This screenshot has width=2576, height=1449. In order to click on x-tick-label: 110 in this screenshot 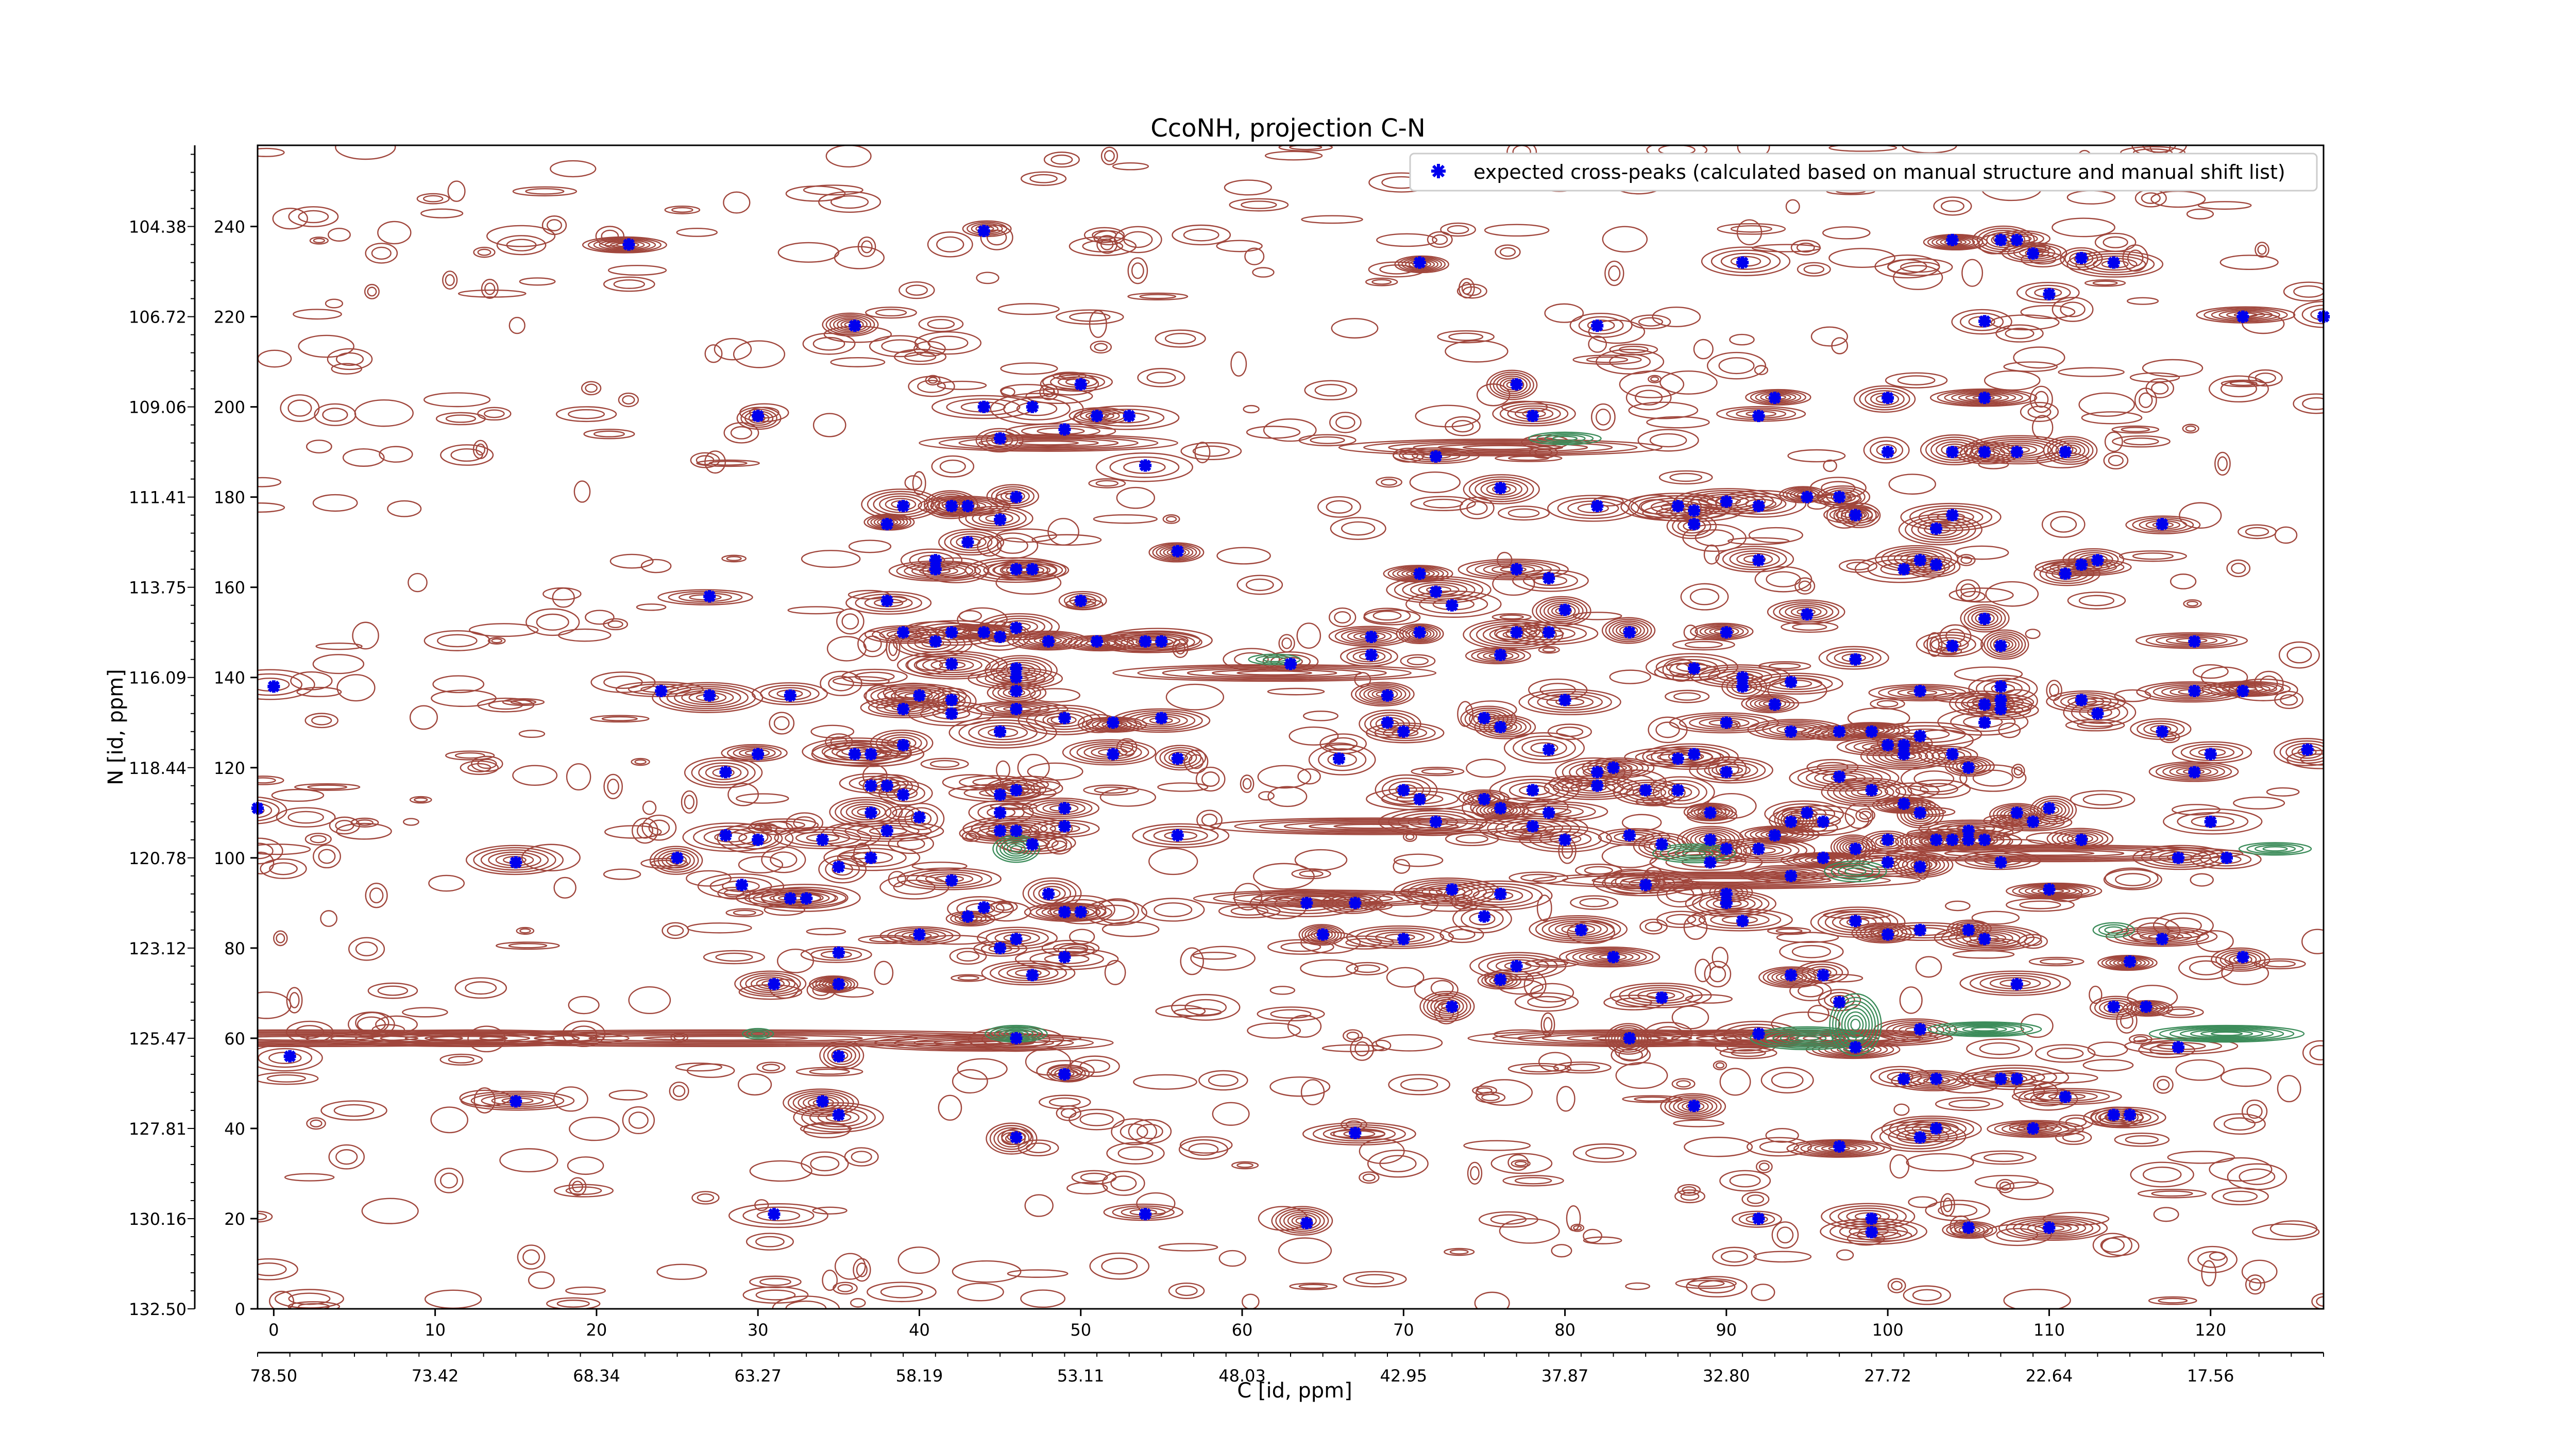, I will do `click(2049, 1330)`.